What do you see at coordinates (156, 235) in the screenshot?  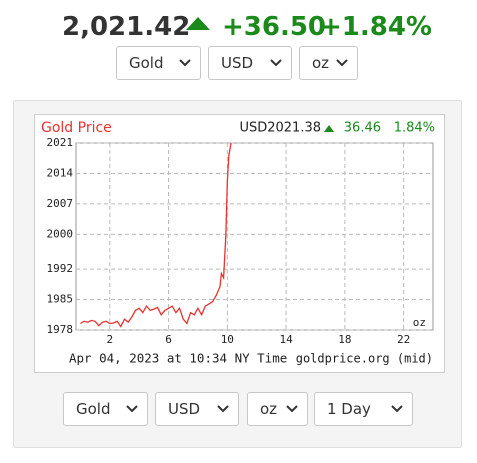 I see `price-line` at bounding box center [156, 235].